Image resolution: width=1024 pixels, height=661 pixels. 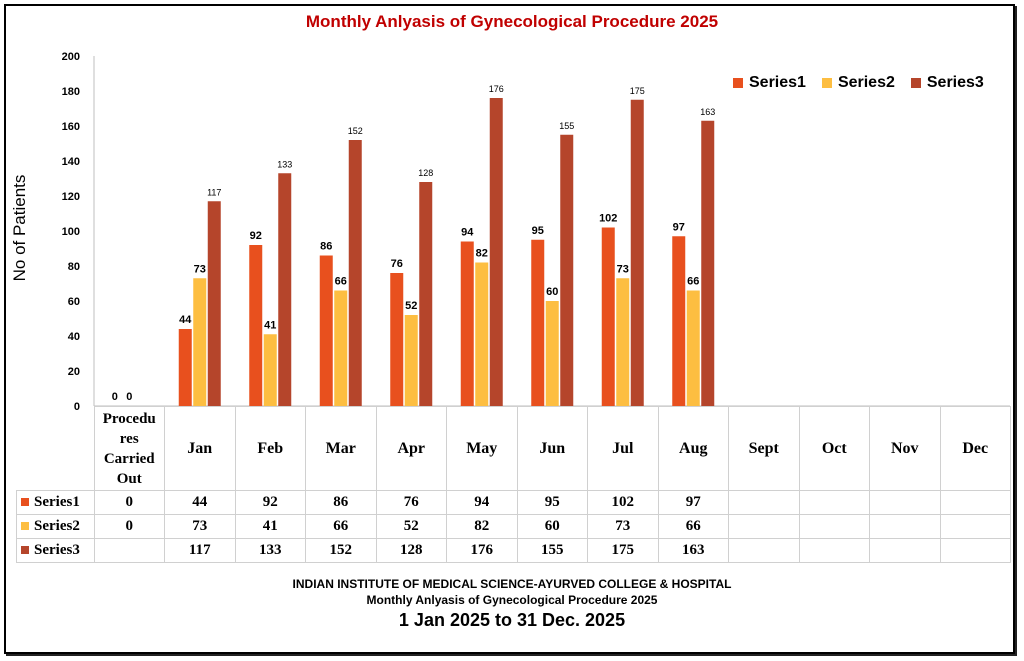 I want to click on data-label-series3: 155, so click(x=566, y=126).